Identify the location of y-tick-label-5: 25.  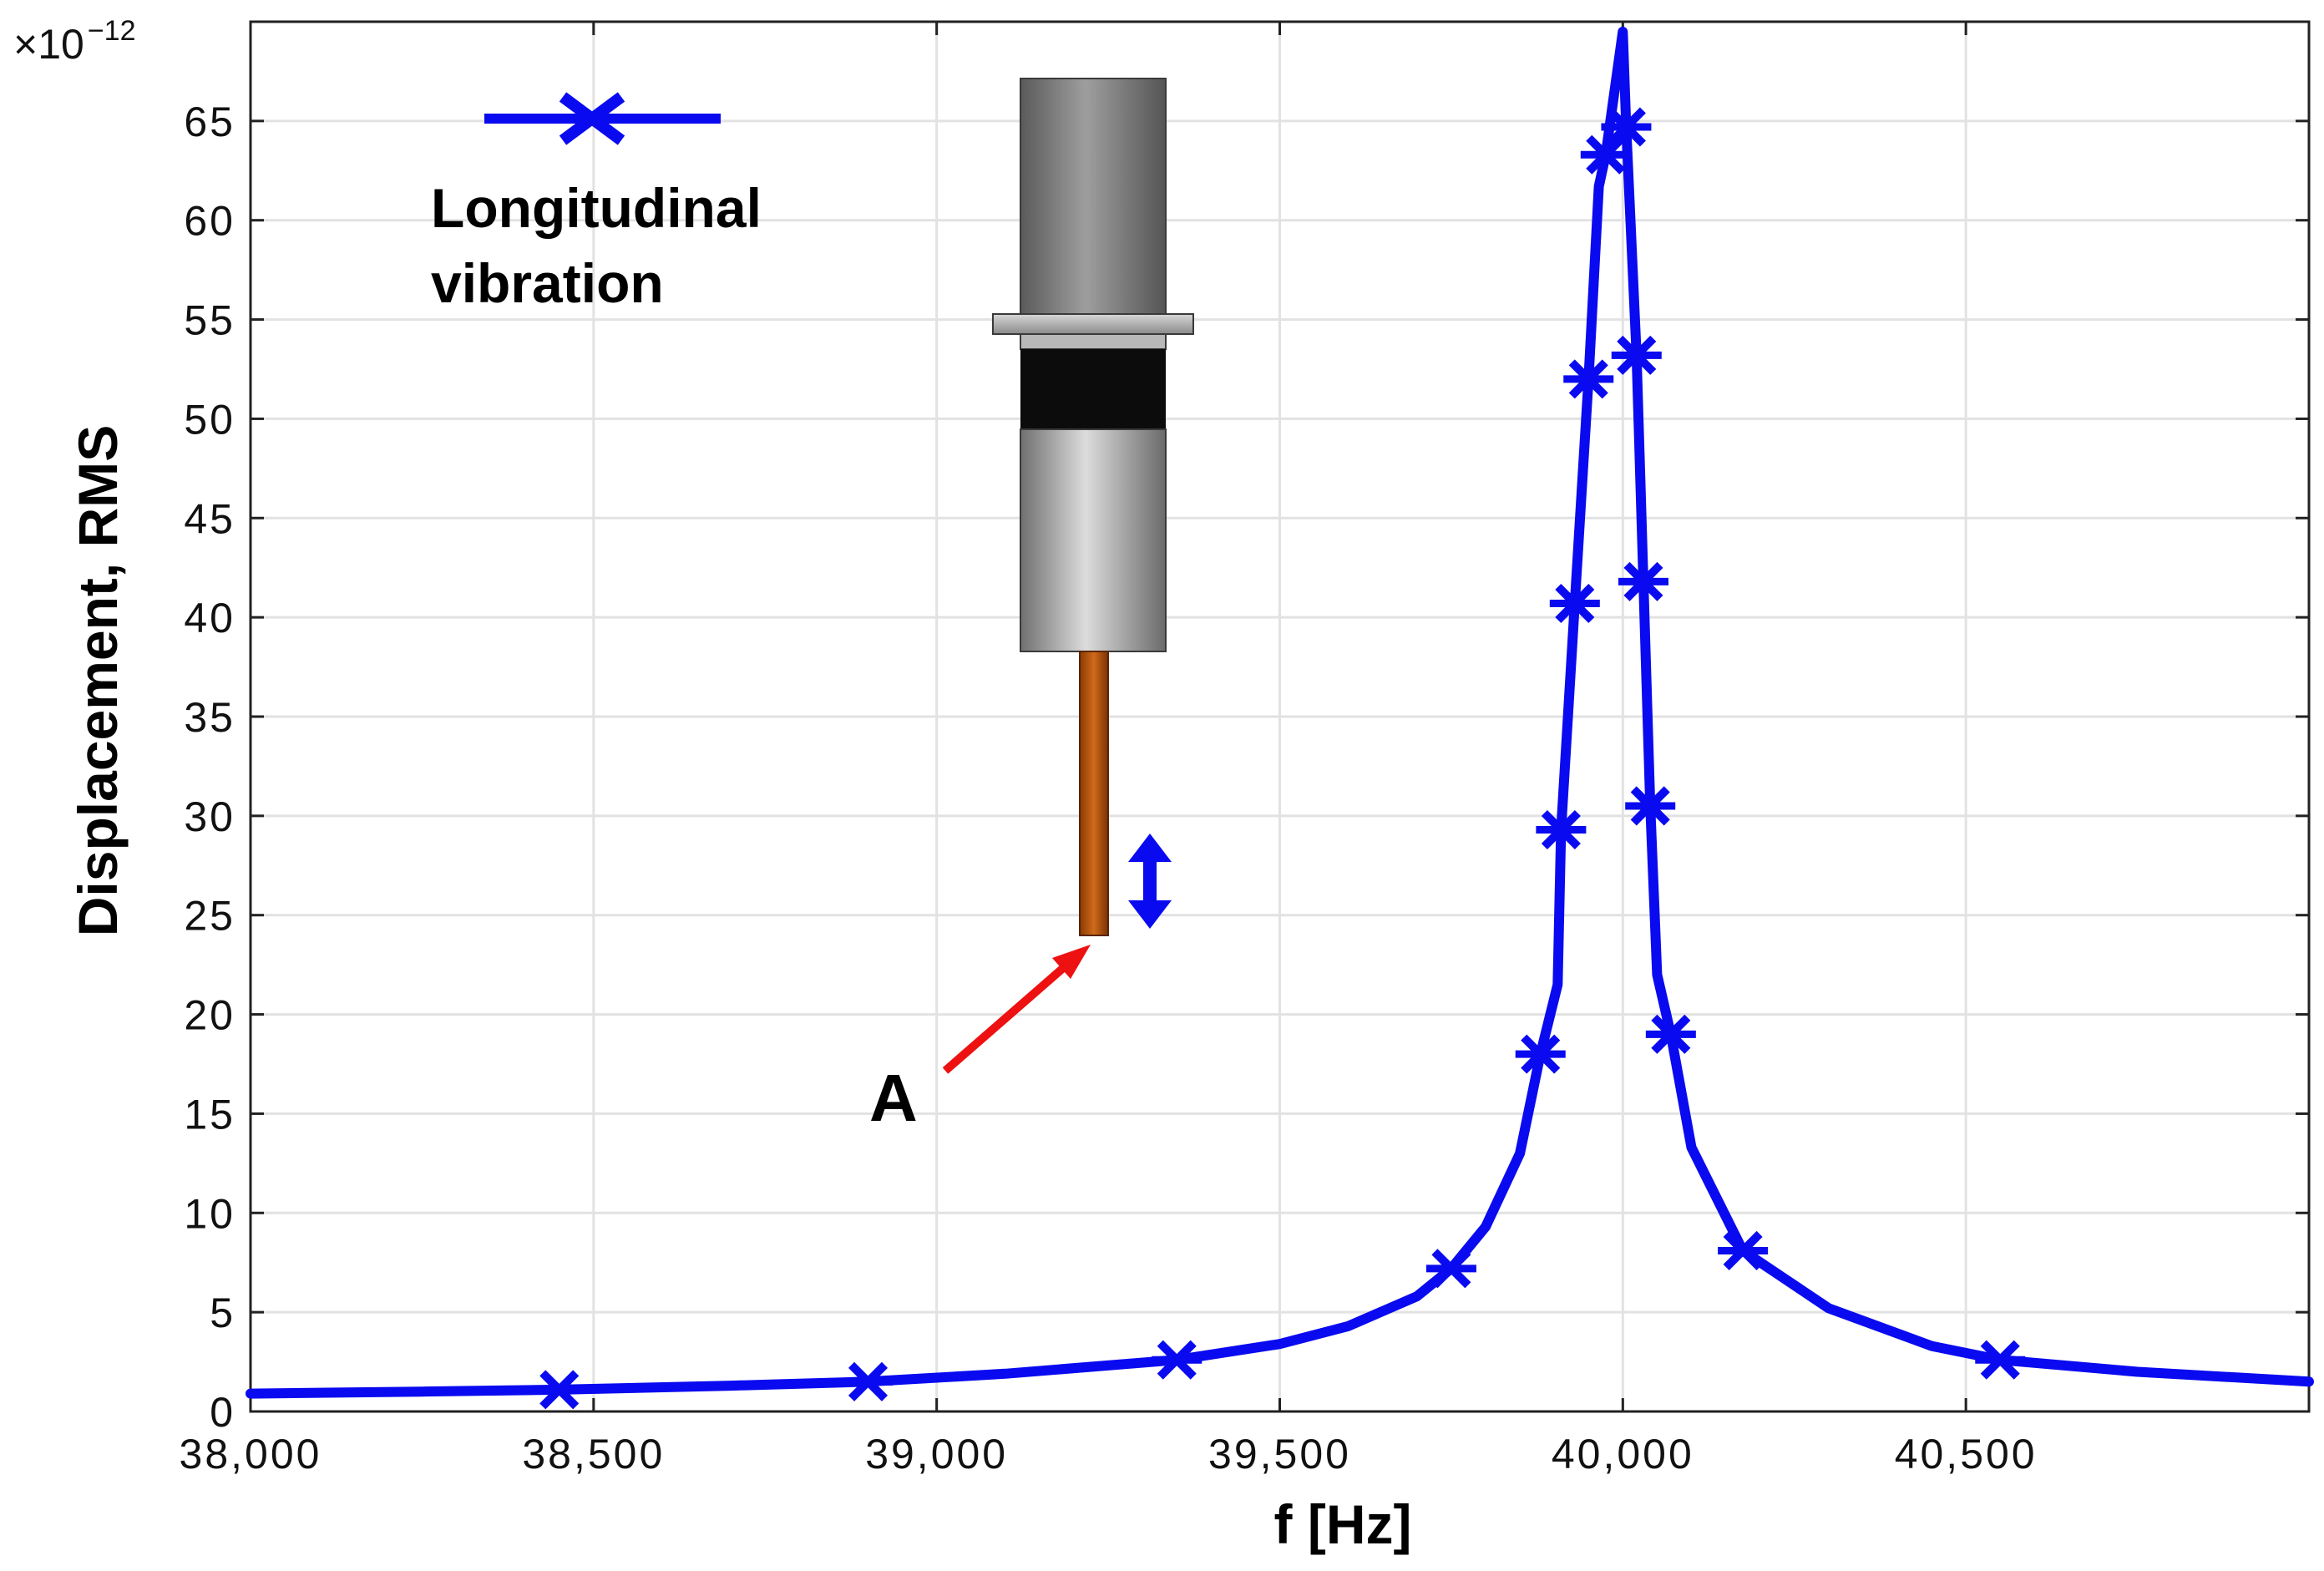
(209, 916).